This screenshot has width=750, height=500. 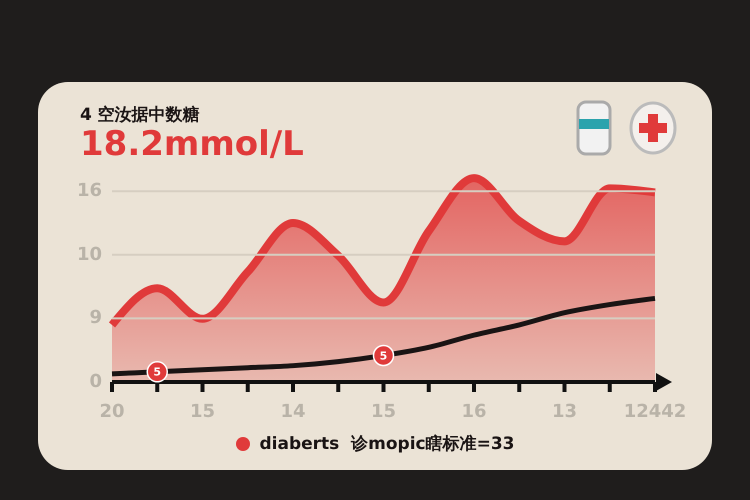 I want to click on legend-label: diaberts 诊mopic瞎标准=33, so click(x=387, y=444).